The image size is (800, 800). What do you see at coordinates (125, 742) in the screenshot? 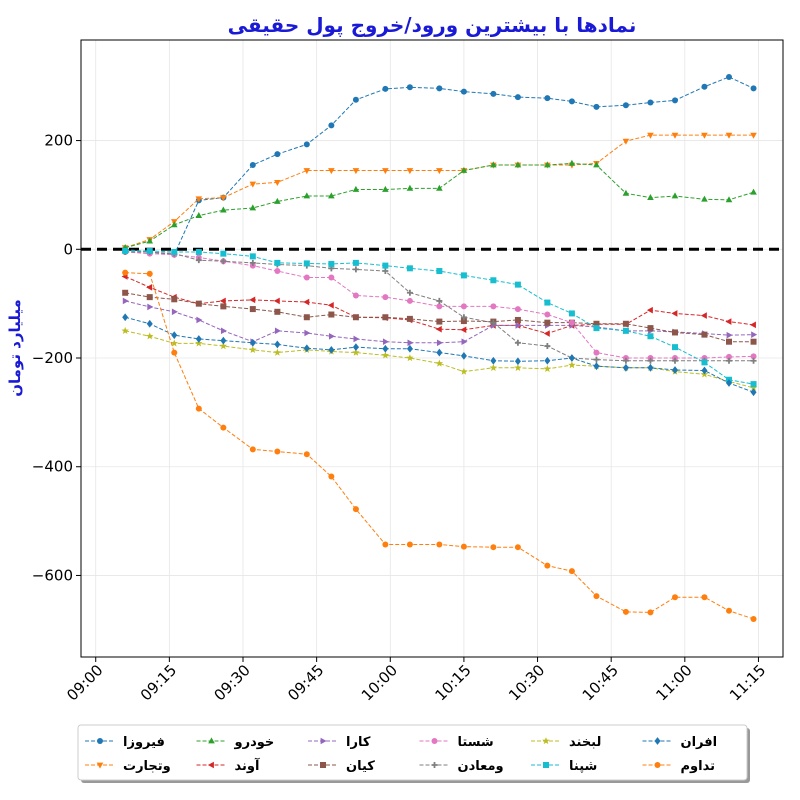
I see `legend-item: فیروزا` at bounding box center [125, 742].